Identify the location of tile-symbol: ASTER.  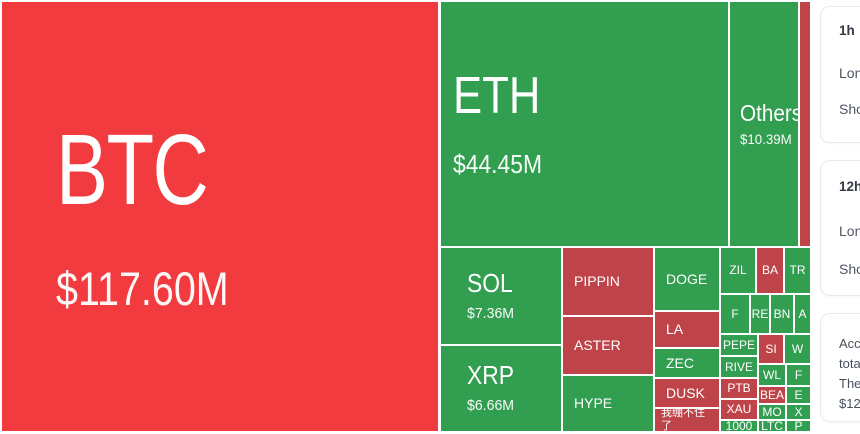
(597, 345).